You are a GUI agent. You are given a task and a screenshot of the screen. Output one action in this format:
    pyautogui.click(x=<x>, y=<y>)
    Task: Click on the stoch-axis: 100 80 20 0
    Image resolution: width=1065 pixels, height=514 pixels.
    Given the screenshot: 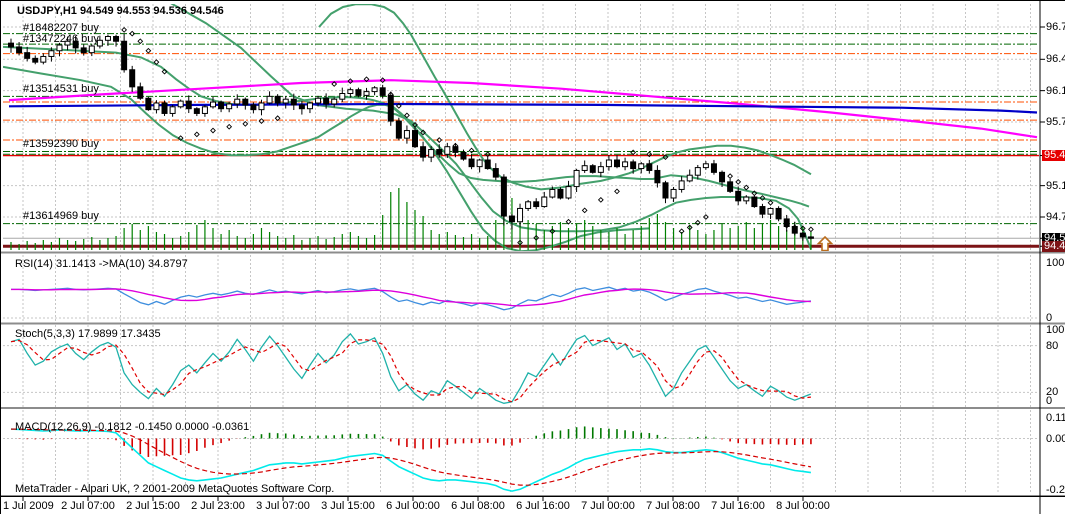 What is the action you would take?
    pyautogui.click(x=1053, y=257)
    